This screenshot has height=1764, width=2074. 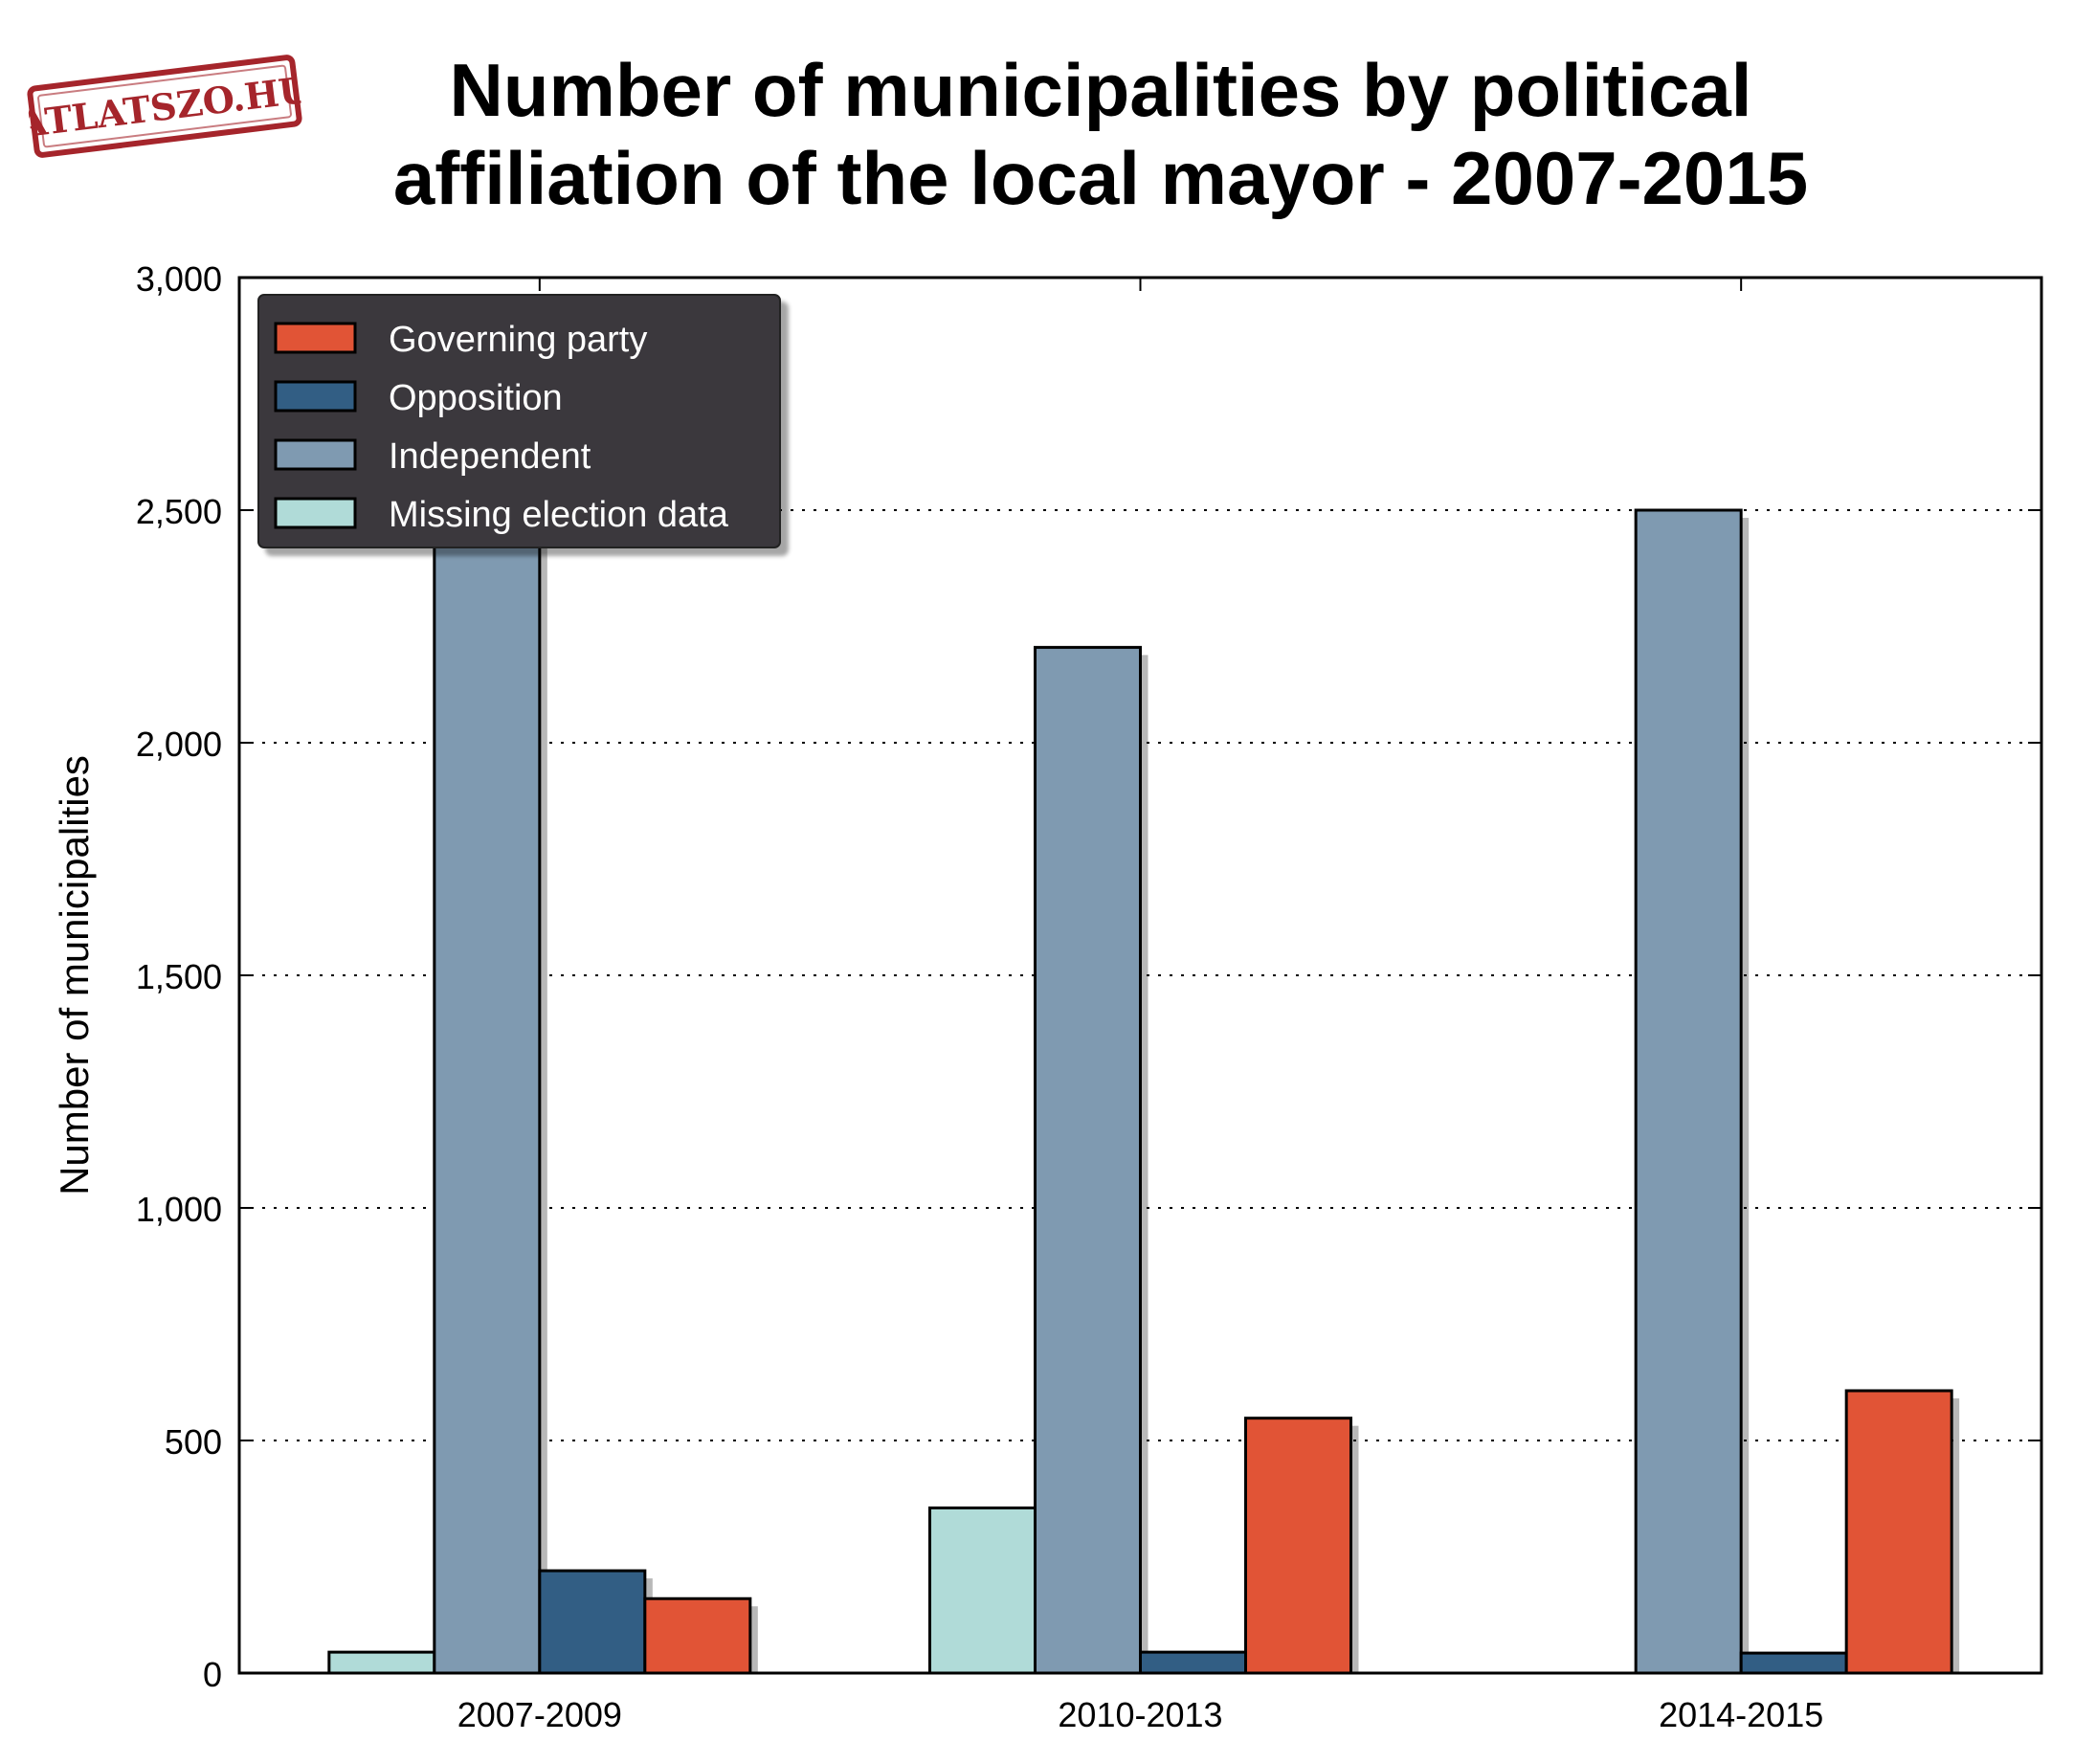 I want to click on legend-label: Independent, so click(x=490, y=456).